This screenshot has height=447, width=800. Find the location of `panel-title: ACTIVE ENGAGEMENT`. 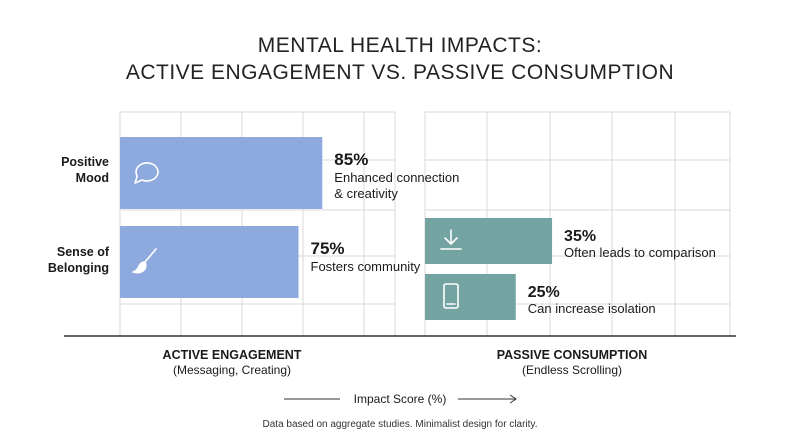

panel-title: ACTIVE ENGAGEMENT is located at coordinates (232, 355).